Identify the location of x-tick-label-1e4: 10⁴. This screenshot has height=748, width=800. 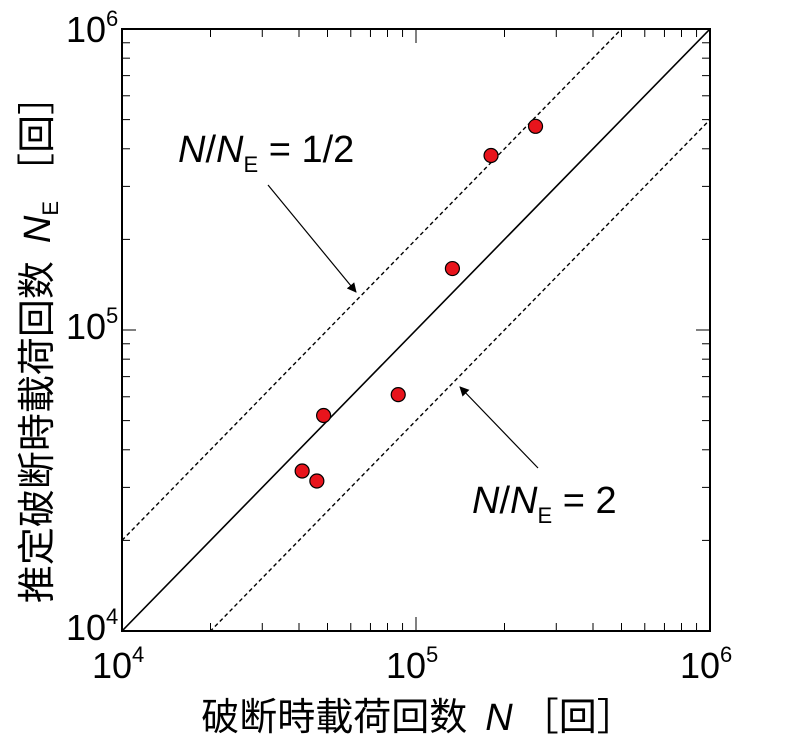
(118, 664).